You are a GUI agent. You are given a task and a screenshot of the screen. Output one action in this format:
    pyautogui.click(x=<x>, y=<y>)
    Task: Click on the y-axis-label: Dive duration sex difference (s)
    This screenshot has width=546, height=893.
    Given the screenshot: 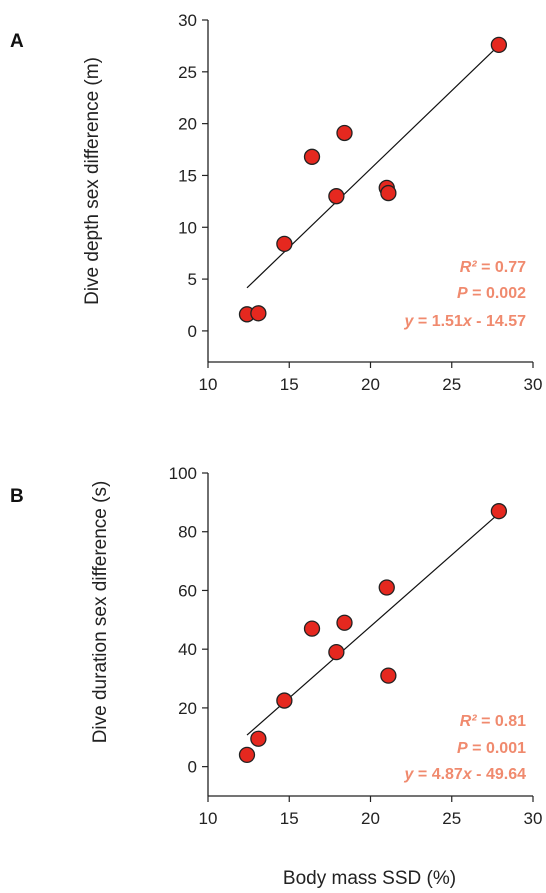 What is the action you would take?
    pyautogui.click(x=100, y=612)
    